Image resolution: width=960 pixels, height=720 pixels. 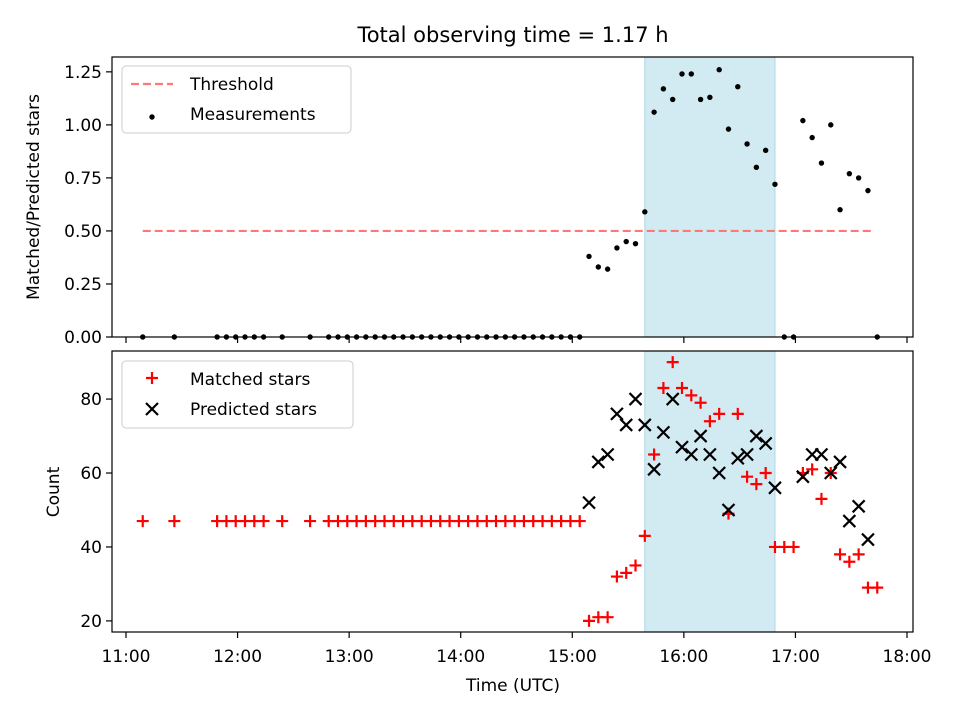 What do you see at coordinates (460, 657) in the screenshot?
I see `x-tick-label: 14:00` at bounding box center [460, 657].